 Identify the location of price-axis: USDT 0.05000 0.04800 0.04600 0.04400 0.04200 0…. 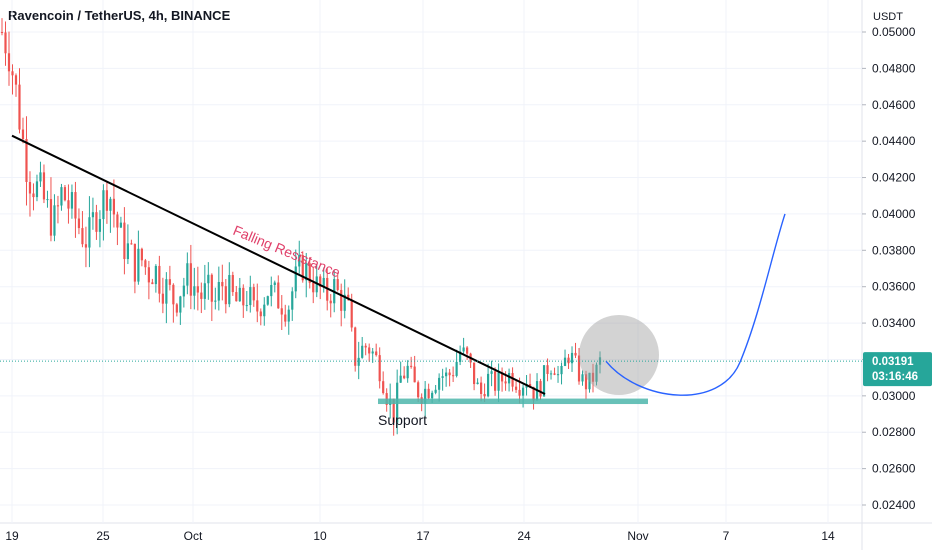
(897, 261).